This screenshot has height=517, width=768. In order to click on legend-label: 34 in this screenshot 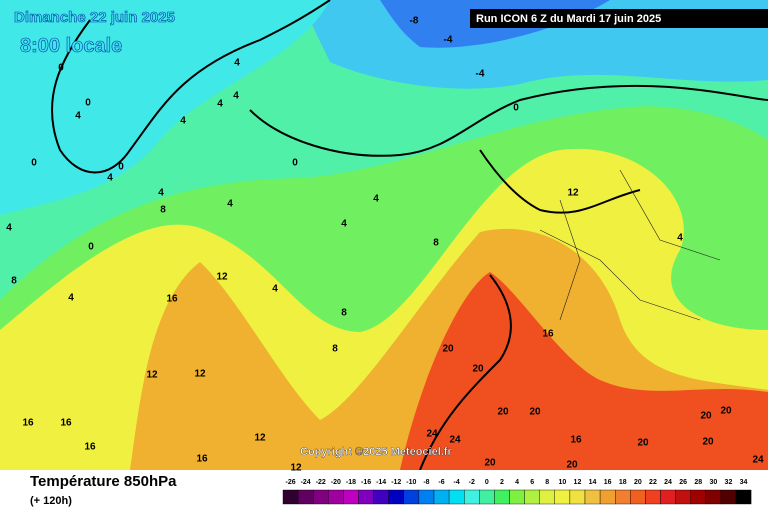, I will do `click(744, 482)`.